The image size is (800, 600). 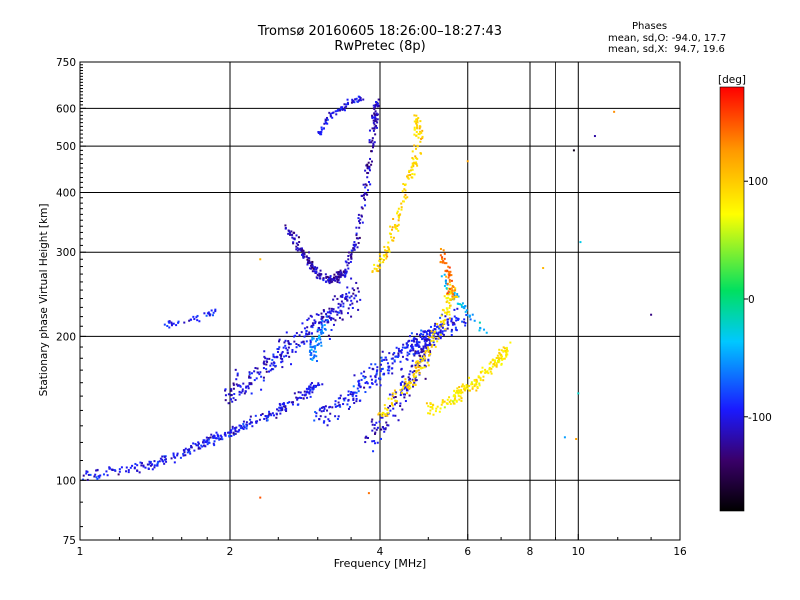 I want to click on y-tick-label: 100, so click(x=66, y=481).